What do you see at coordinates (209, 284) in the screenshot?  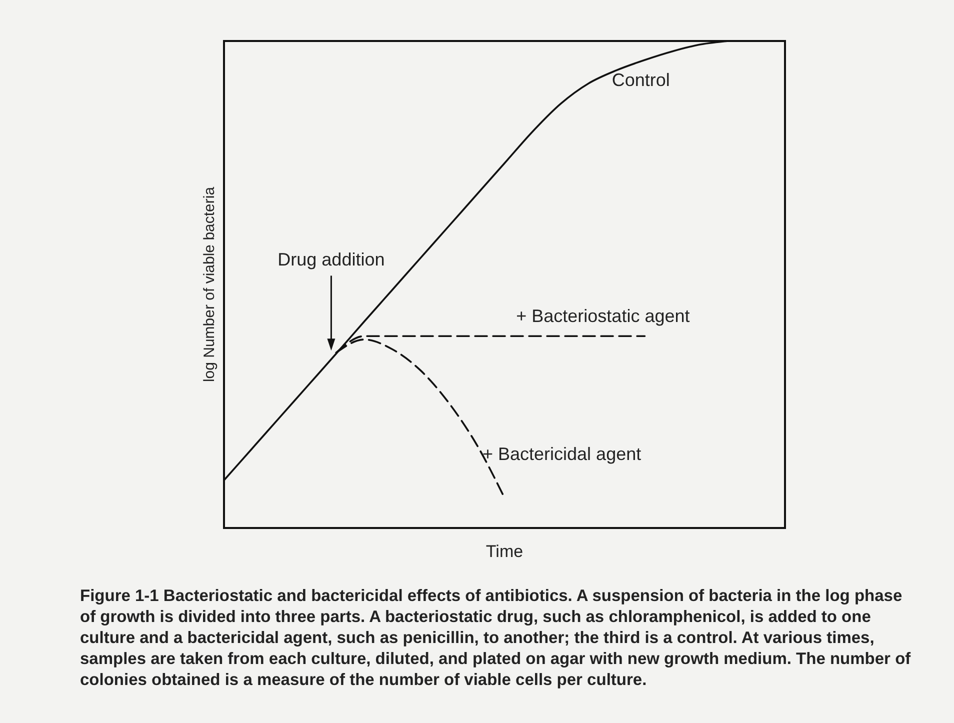 I see `y-axis-title: log Number of viable bacteria` at bounding box center [209, 284].